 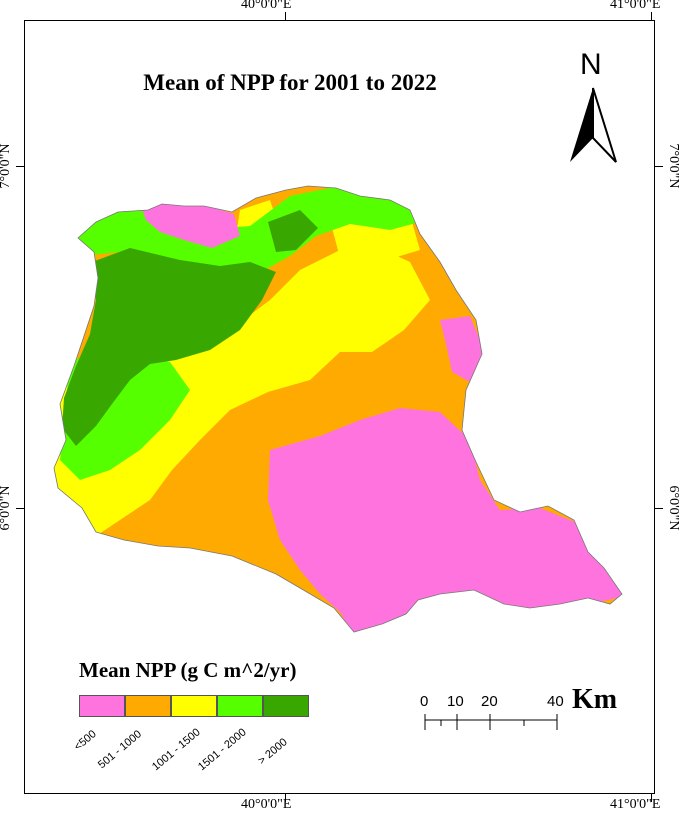 I want to click on scale-label-40: 40, so click(x=555, y=701).